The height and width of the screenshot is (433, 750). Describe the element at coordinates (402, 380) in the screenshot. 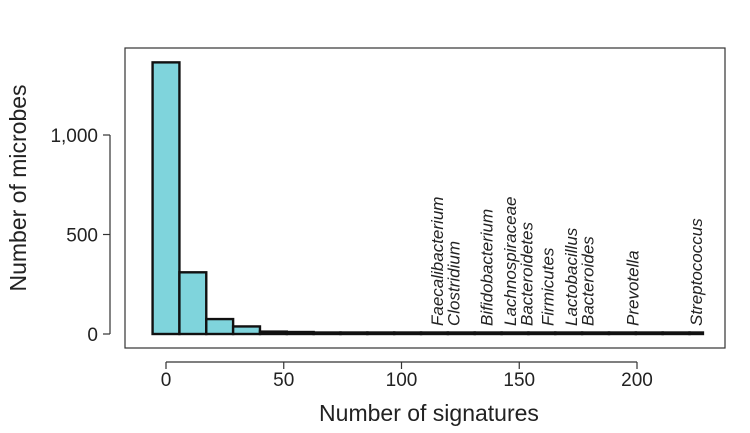

I see `x-tick-label: 100` at that location.